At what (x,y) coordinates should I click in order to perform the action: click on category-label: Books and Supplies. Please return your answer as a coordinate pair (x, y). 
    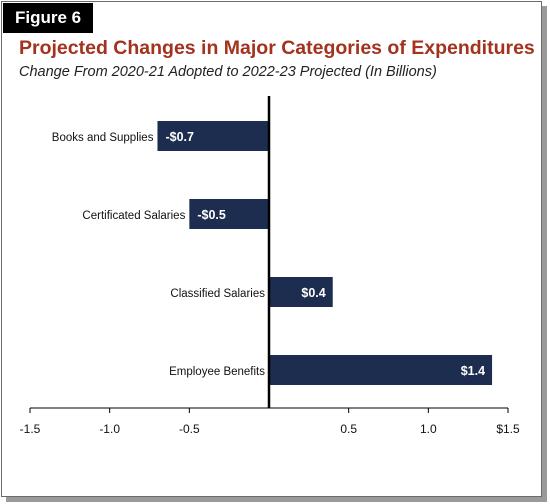
    Looking at the image, I should click on (103, 138).